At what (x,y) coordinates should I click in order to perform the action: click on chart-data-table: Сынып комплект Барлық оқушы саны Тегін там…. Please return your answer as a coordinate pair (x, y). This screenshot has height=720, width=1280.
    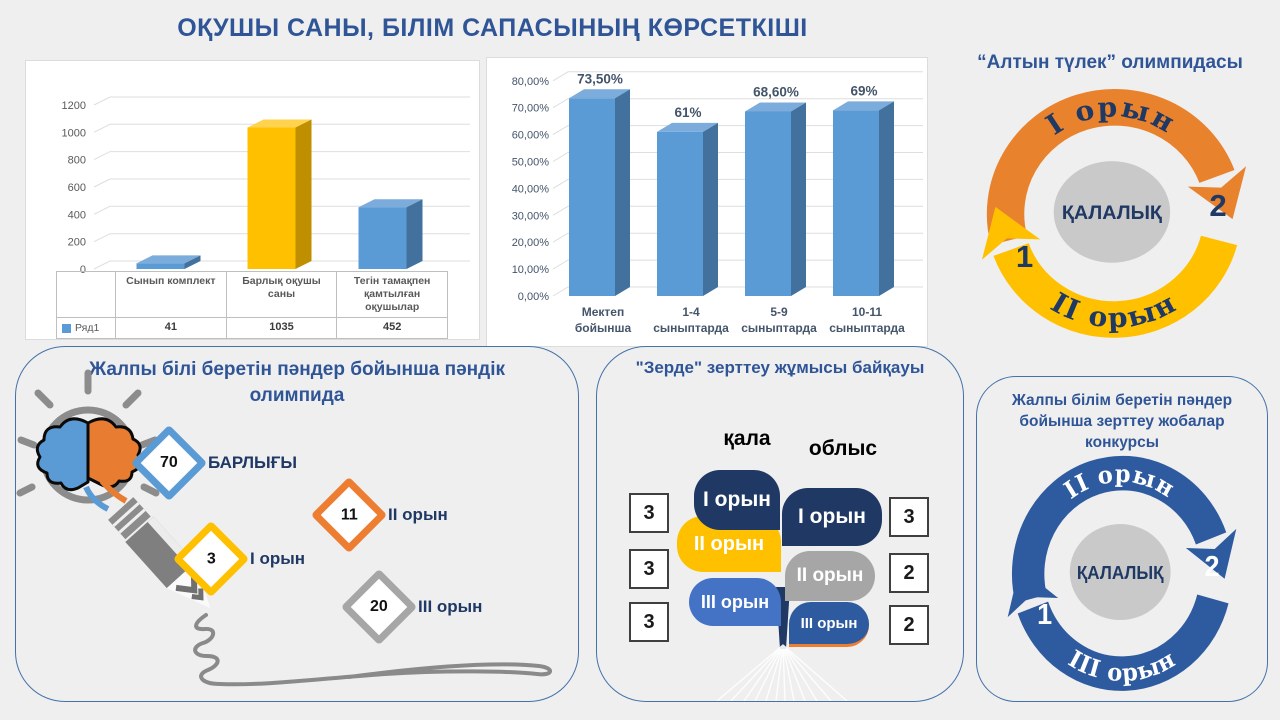
    Looking at the image, I should click on (252, 305).